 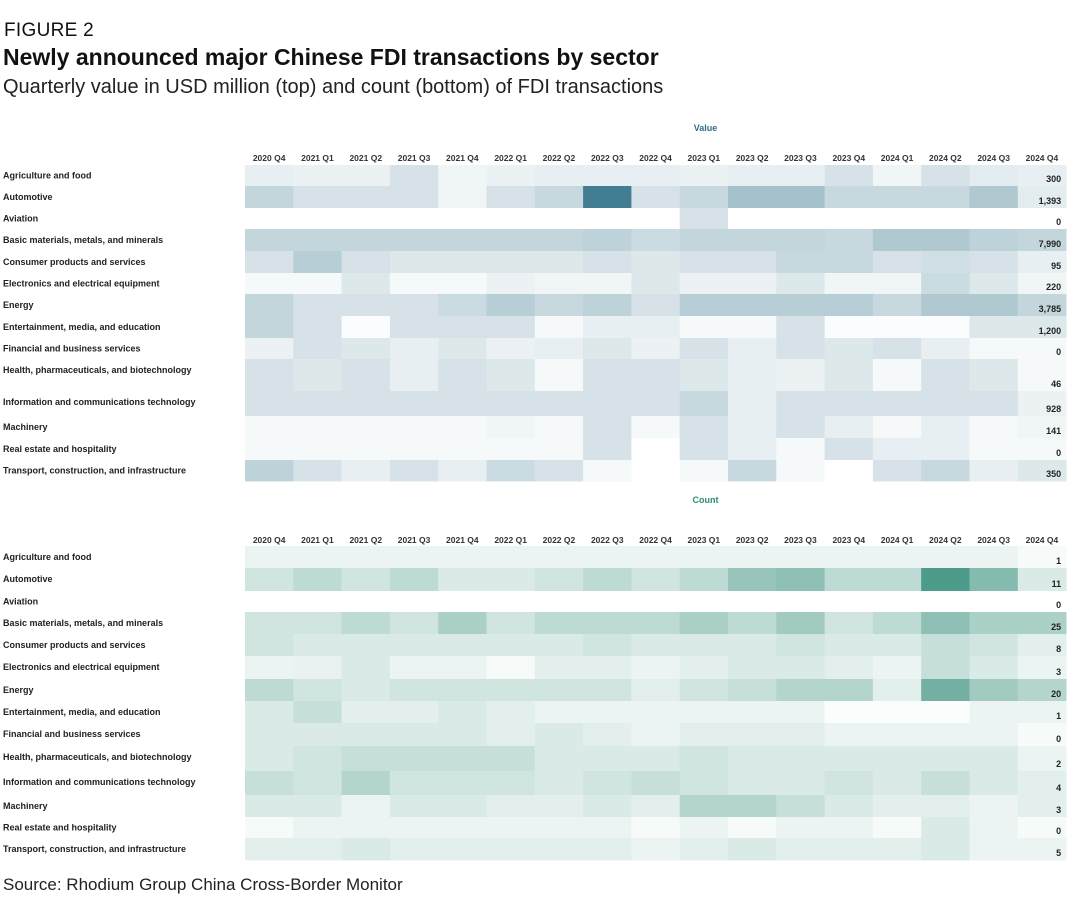 I want to click on latest-value: 3, so click(x=1058, y=672).